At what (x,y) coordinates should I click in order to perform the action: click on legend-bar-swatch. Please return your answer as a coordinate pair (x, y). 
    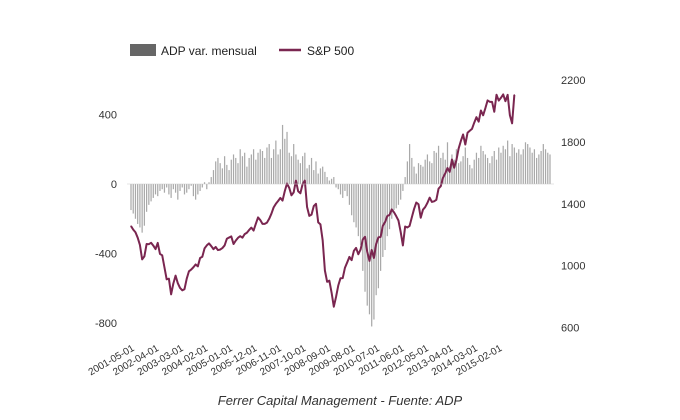
    Looking at the image, I should click on (143, 50).